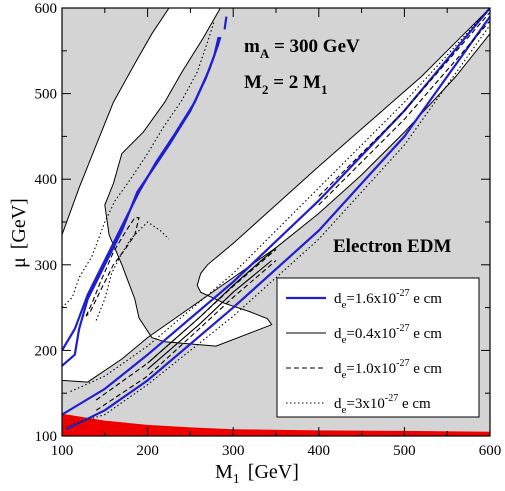 Image resolution: width=505 pixels, height=491 pixels. I want to click on x-tick-label: 500, so click(404, 451).